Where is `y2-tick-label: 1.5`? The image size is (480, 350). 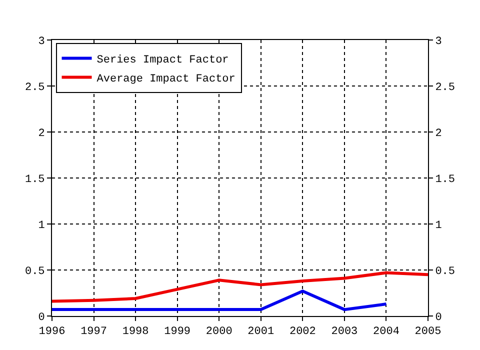 y2-tick-label: 1.5 is located at coordinates (445, 180).